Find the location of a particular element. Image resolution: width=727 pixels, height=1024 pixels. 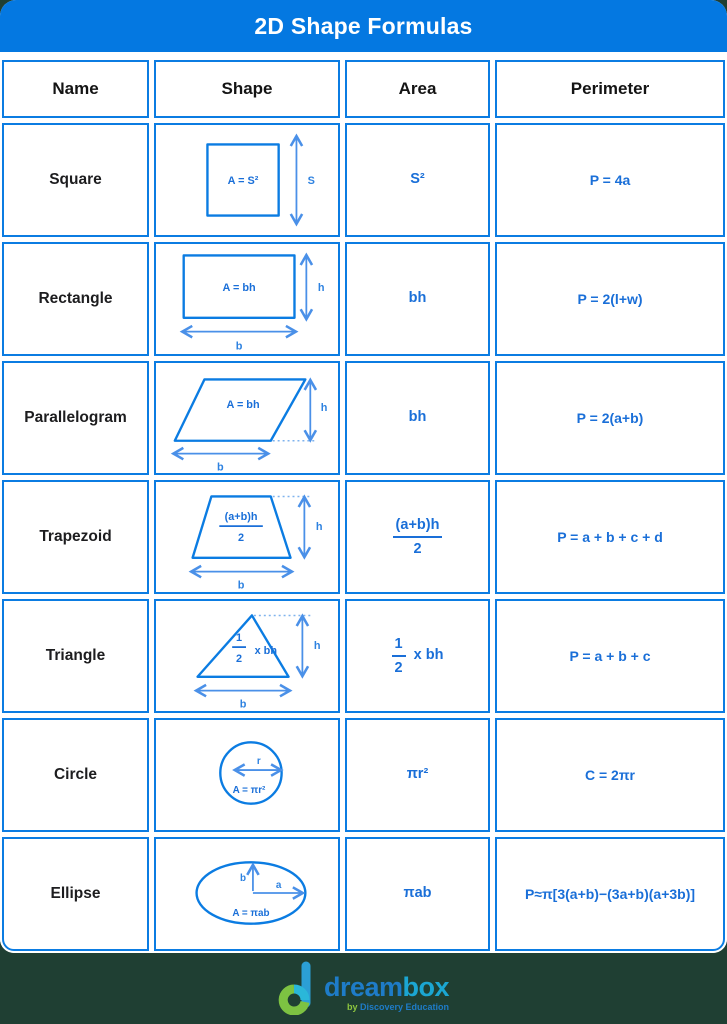

row-name-rectangle: Rectangle is located at coordinates (75, 299).